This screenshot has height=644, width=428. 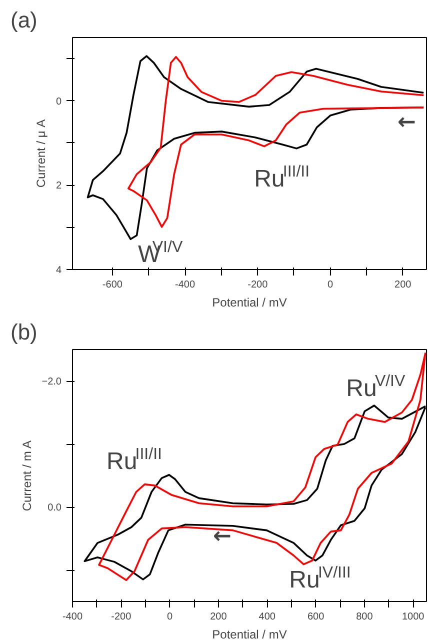 What do you see at coordinates (24, 20) in the screenshot?
I see `chart-title: (a)` at bounding box center [24, 20].